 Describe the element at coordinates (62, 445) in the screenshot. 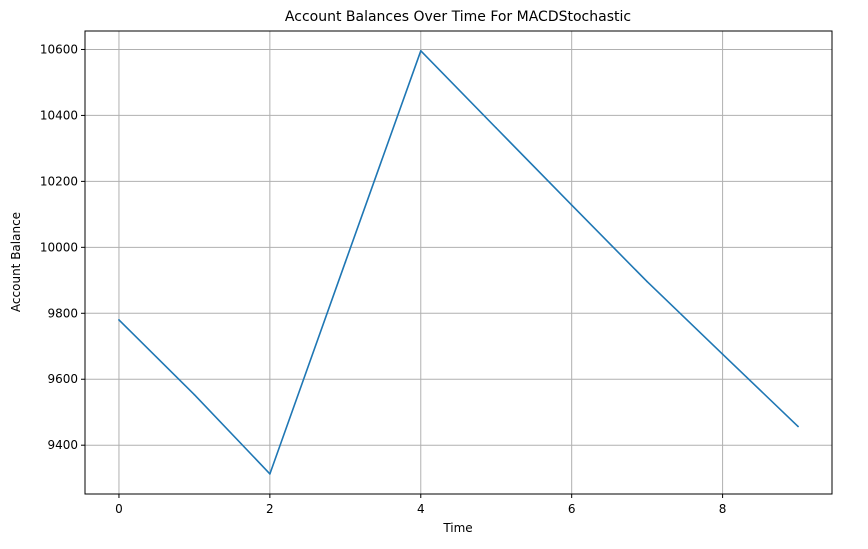

I see `y-tick-label: 9400` at that location.